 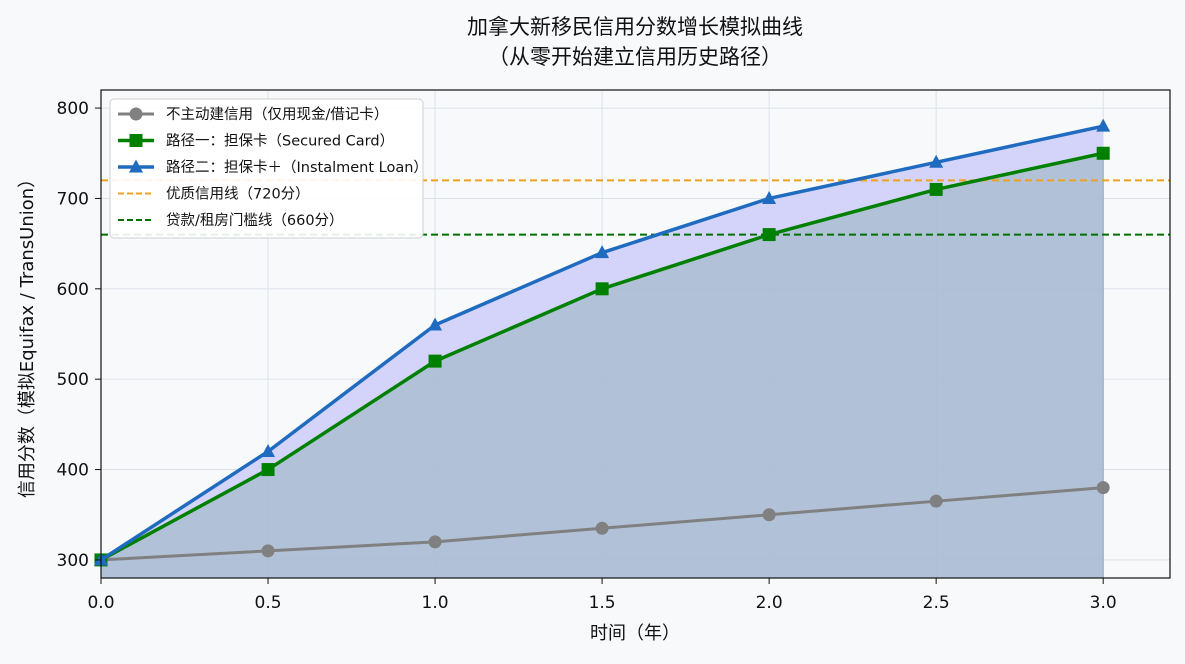 I want to click on legend-item: 不主动建信用（仅用现金/借记卡）, so click(x=253, y=114).